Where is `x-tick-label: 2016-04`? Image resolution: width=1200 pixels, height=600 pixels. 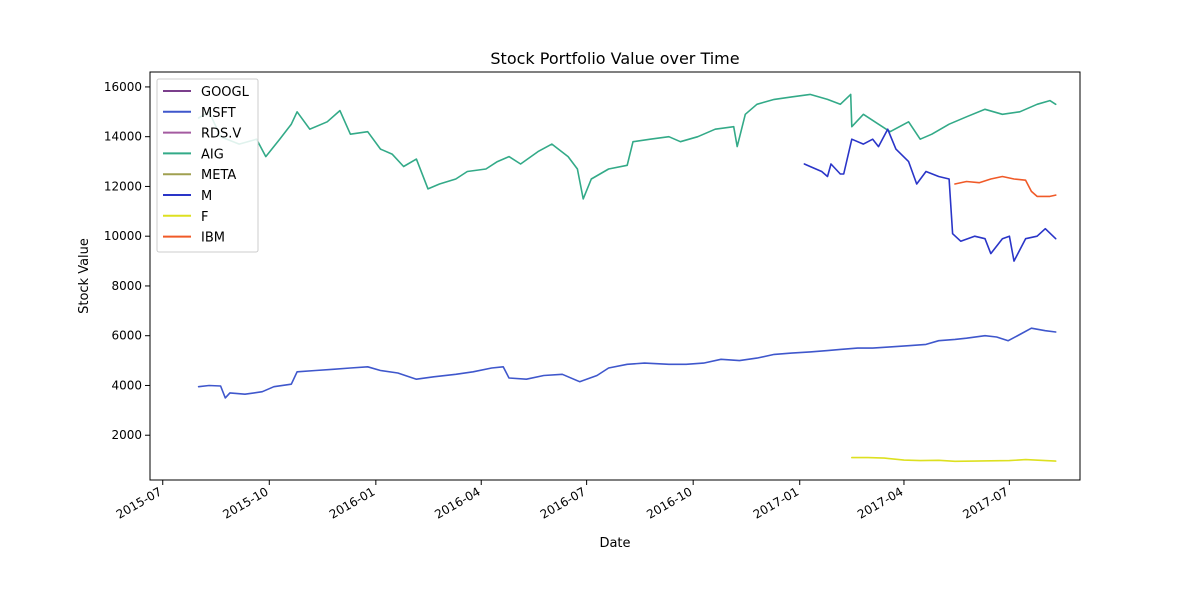 x-tick-label: 2016-04 is located at coordinates (457, 502).